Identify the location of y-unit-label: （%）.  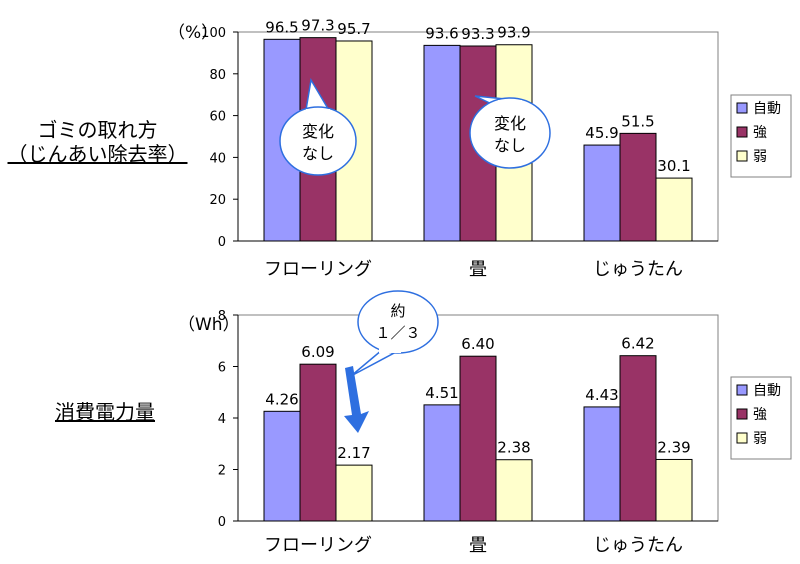
(193, 33).